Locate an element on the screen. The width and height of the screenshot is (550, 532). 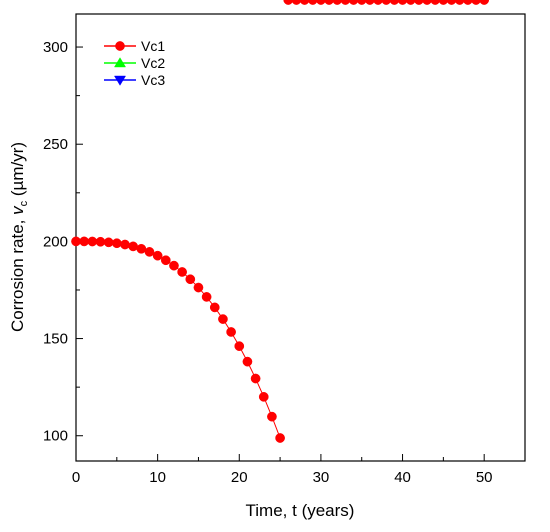
x-tick-label: 50 is located at coordinates (484, 477).